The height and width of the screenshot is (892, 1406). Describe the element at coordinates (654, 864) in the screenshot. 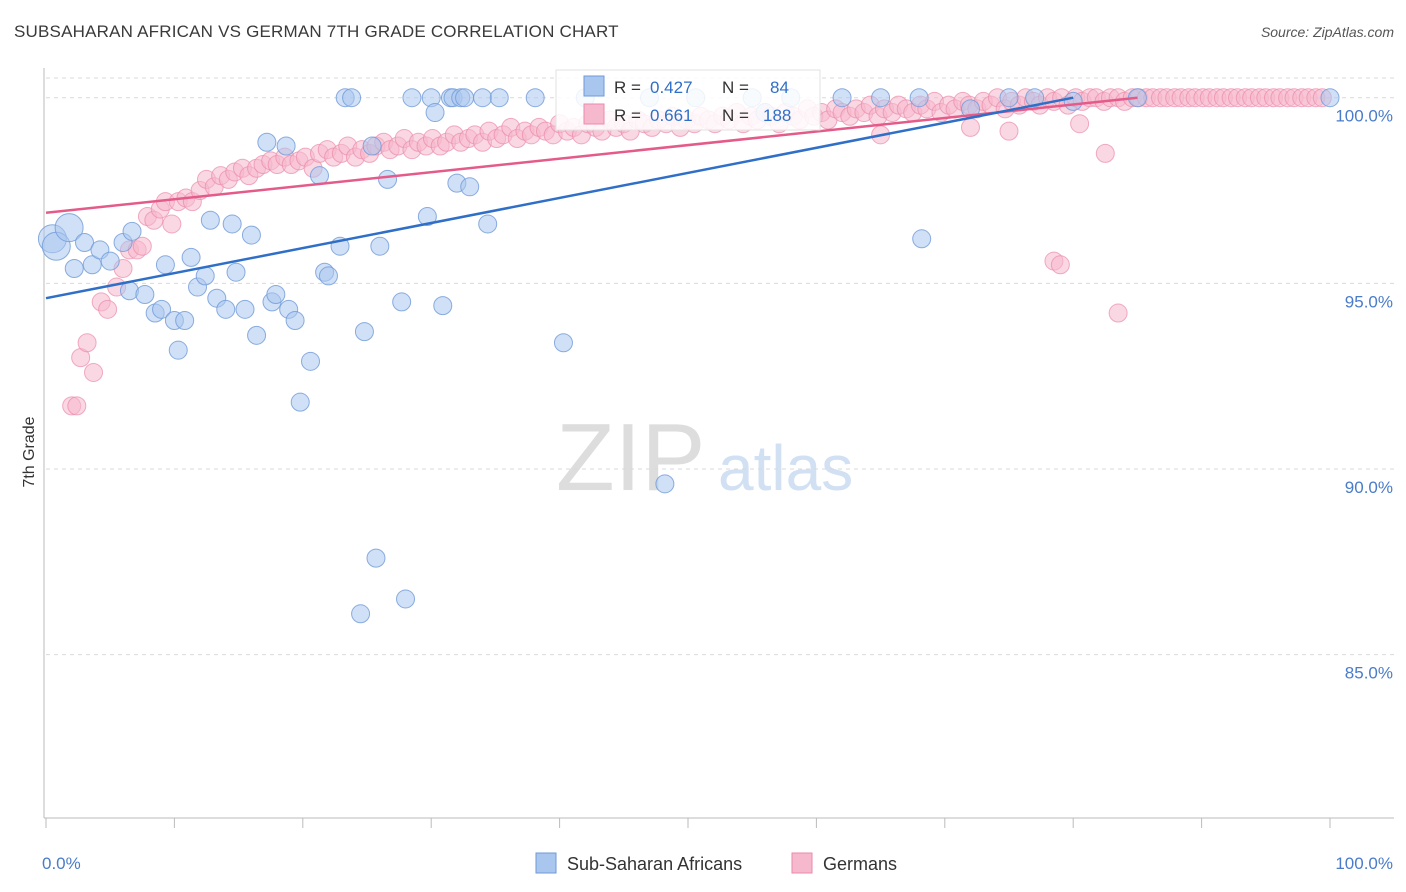

I see `legend-label-sub-saharan: Sub-Saharan Africans` at that location.